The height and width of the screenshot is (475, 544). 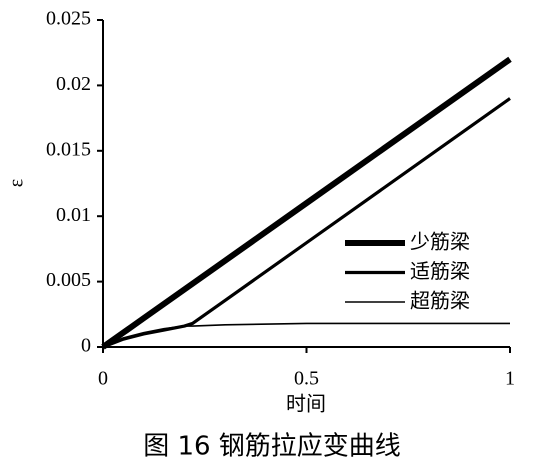 What do you see at coordinates (272, 447) in the screenshot?
I see `chart-title: 图 16 钢筋拉应变曲线` at bounding box center [272, 447].